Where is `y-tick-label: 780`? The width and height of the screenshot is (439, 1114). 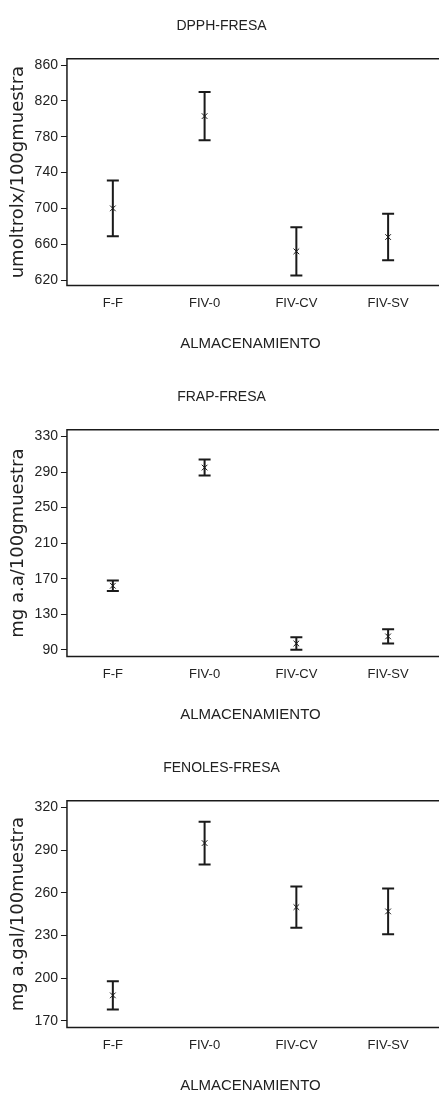 y-tick-label: 780 is located at coordinates (46, 135).